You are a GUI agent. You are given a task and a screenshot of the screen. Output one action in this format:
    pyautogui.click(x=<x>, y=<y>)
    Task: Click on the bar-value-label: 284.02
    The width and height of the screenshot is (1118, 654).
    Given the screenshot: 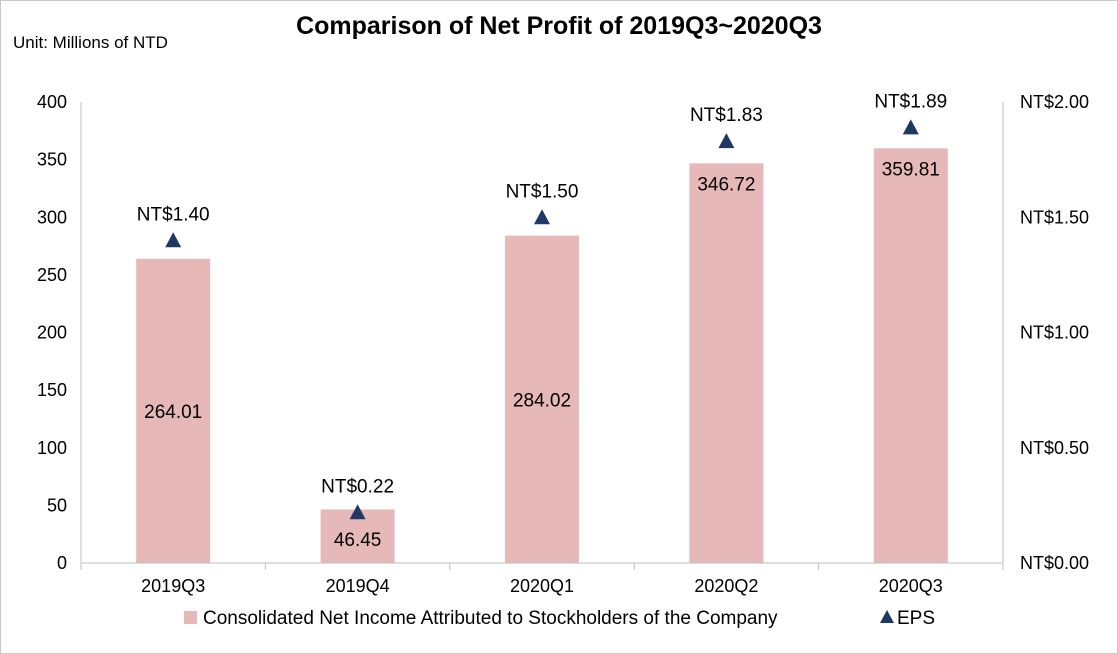 What is the action you would take?
    pyautogui.click(x=542, y=400)
    